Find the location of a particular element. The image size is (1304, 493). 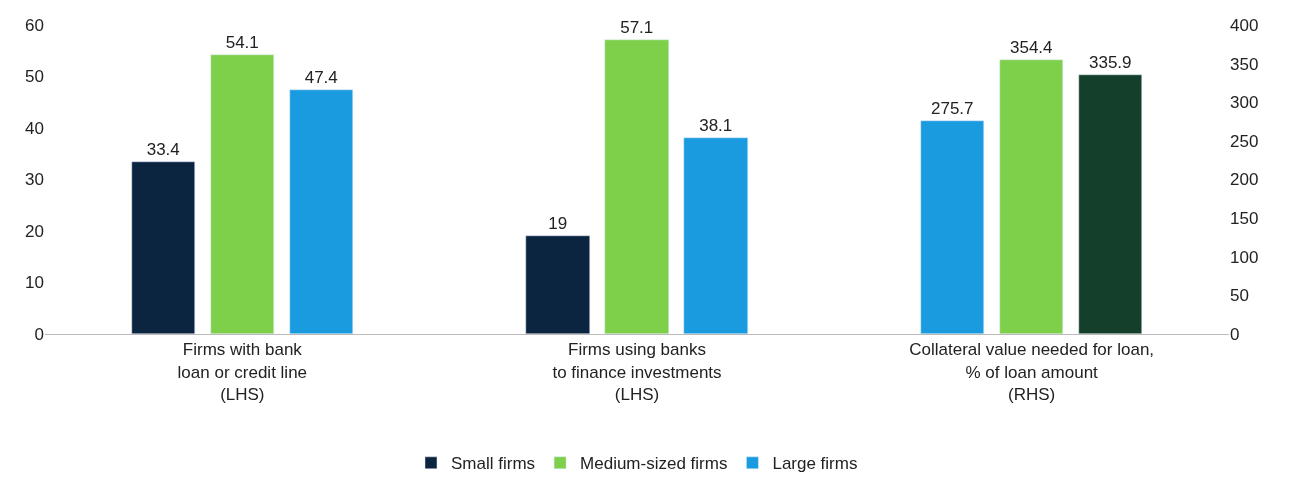

y-tick-label: 30 is located at coordinates (34, 180).